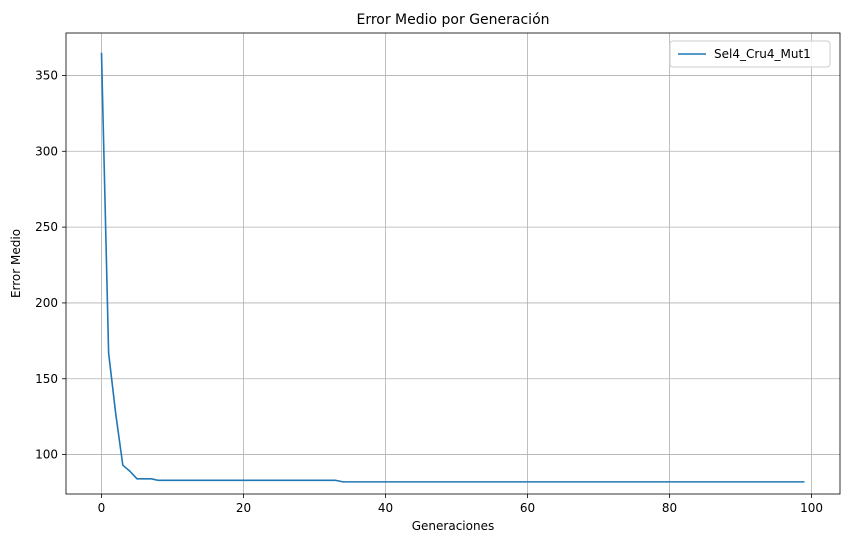 This screenshot has width=850, height=548. I want to click on y-tick-label: 350, so click(46, 75).